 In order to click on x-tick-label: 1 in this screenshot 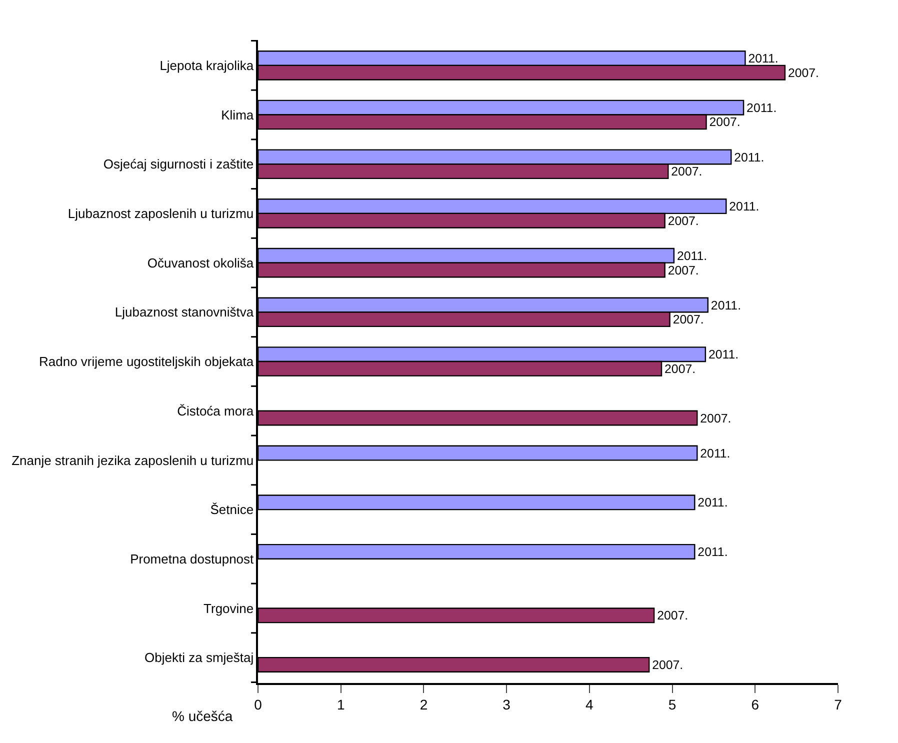, I will do `click(340, 704)`.